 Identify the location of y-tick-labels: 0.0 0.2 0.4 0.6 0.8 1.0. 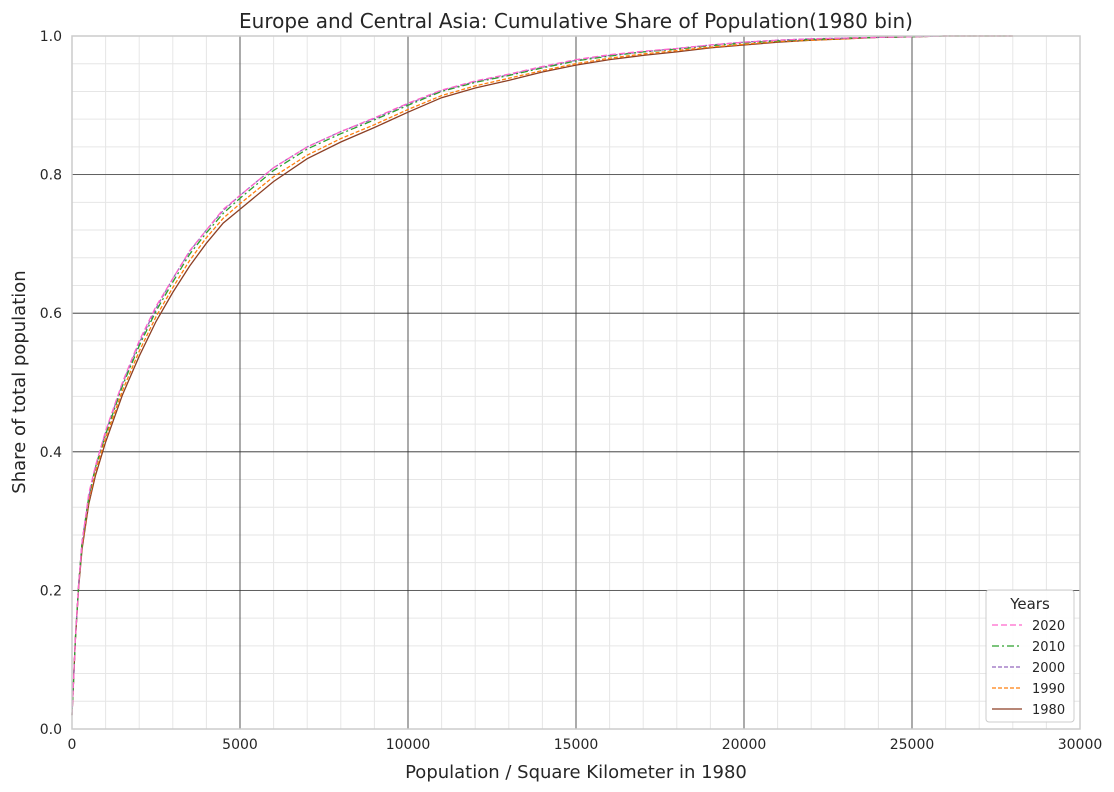
(51, 383).